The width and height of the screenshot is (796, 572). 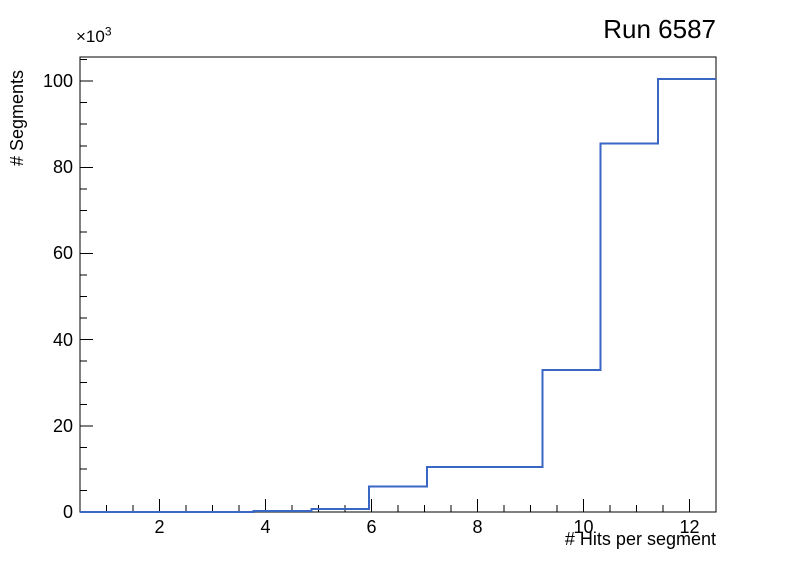 What do you see at coordinates (62, 425) in the screenshot?
I see `y-tick-label: 20` at bounding box center [62, 425].